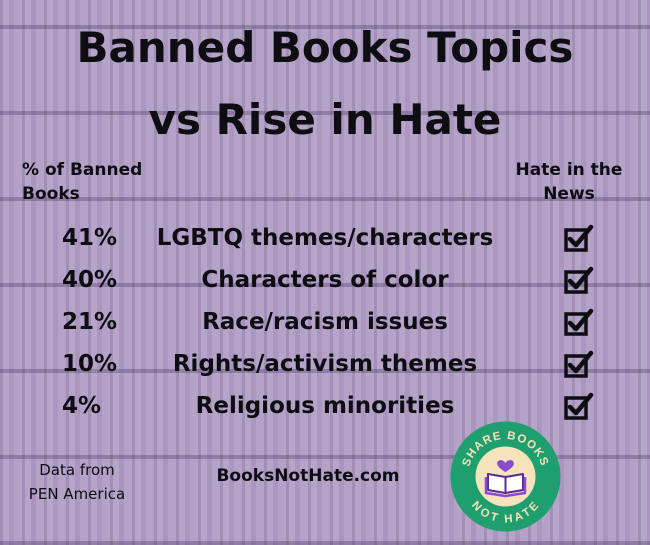  What do you see at coordinates (569, 170) in the screenshot?
I see `header-hate-in-news-line-1: Hate in the` at bounding box center [569, 170].